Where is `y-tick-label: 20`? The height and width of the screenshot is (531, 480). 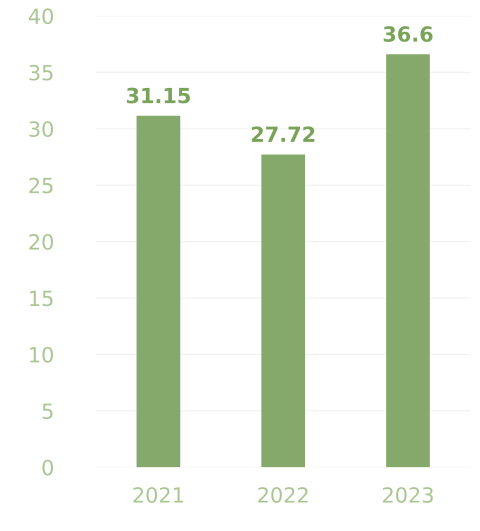 y-tick-label: 20 is located at coordinates (41, 242).